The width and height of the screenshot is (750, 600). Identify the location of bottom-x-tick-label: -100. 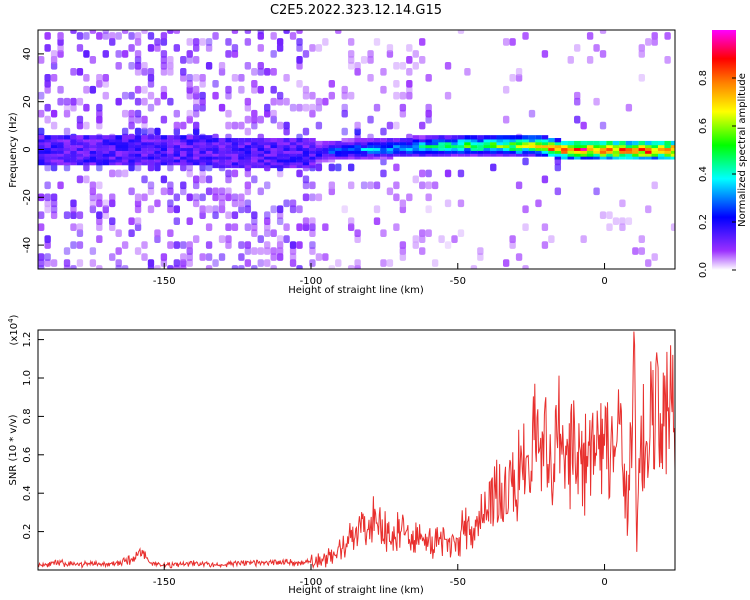
(311, 582).